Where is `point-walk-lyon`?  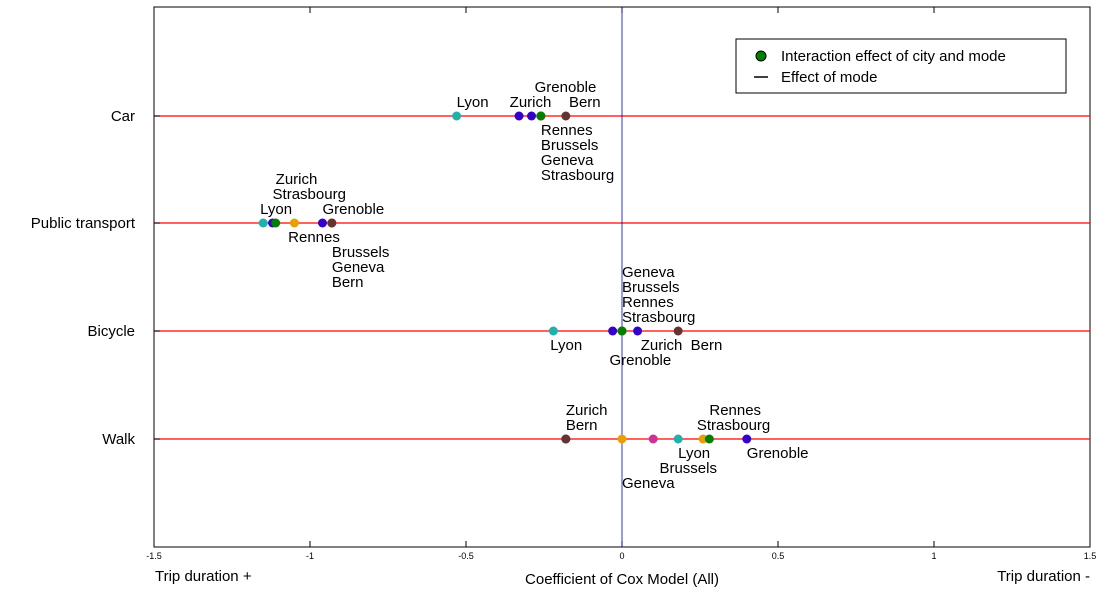 point-walk-lyon is located at coordinates (678, 439).